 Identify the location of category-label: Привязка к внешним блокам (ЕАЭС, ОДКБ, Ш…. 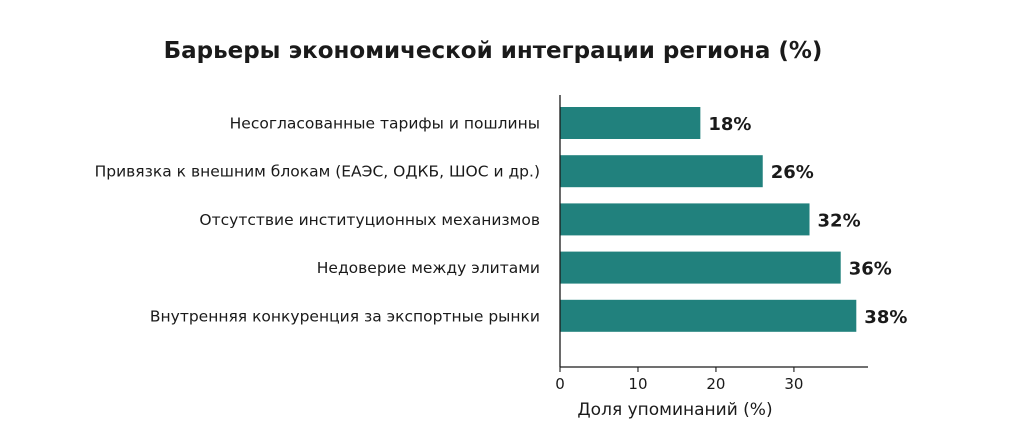
(317, 172).